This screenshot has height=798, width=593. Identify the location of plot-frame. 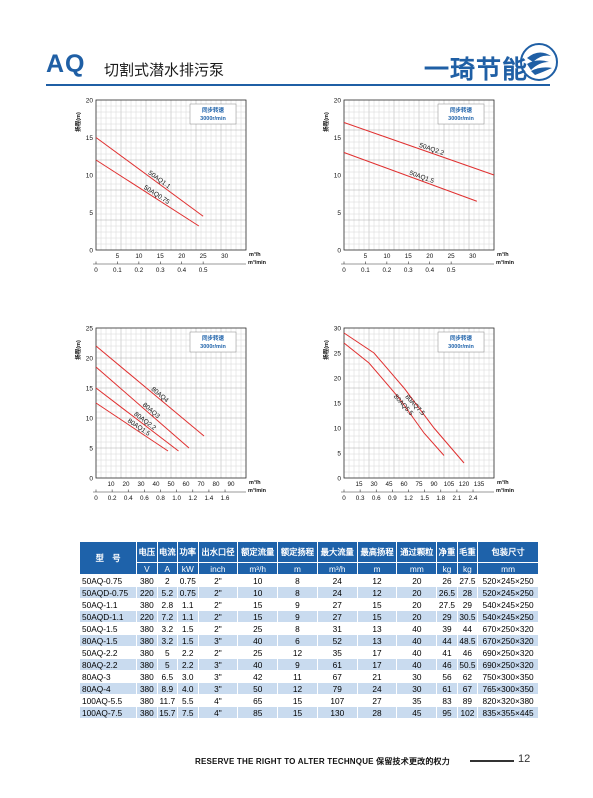
(419, 403).